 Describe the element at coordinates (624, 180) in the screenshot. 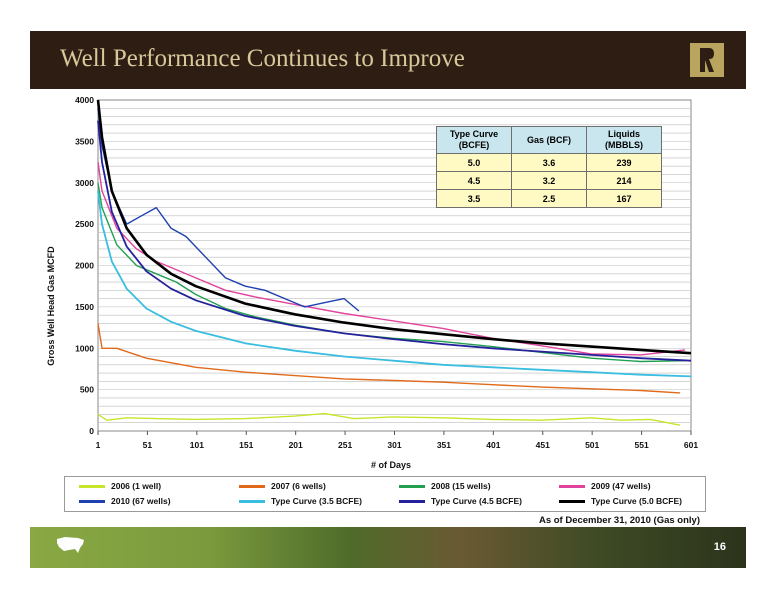

I see `table-cell: 214` at that location.